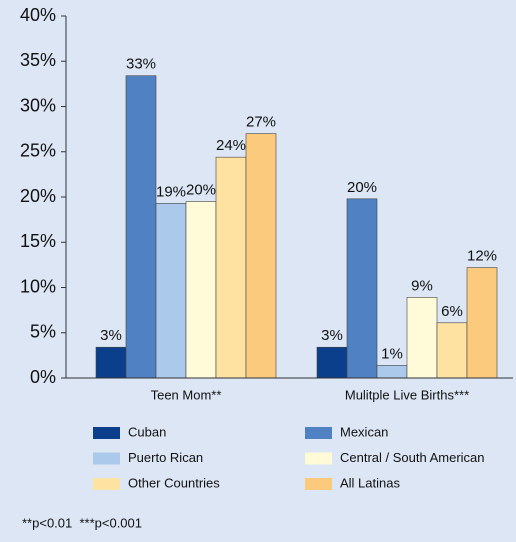 The width and height of the screenshot is (516, 542). What do you see at coordinates (412, 457) in the screenshot?
I see `legend-label: Central / South American` at bounding box center [412, 457].